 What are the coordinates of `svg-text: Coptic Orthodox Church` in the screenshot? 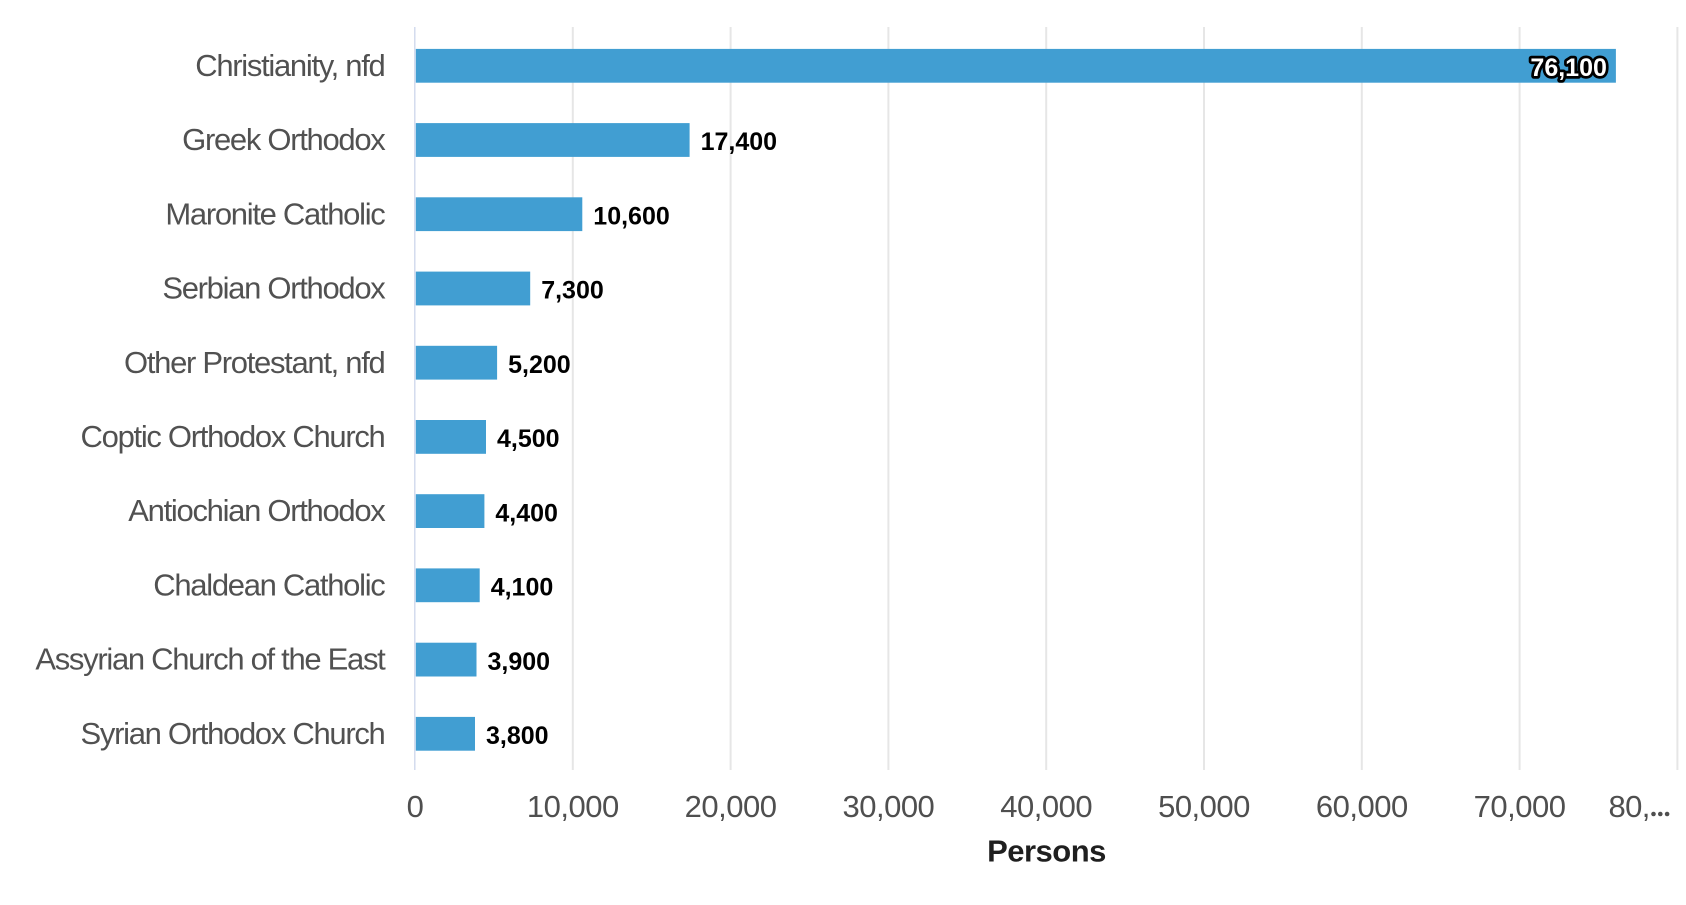 It's located at (233, 436).